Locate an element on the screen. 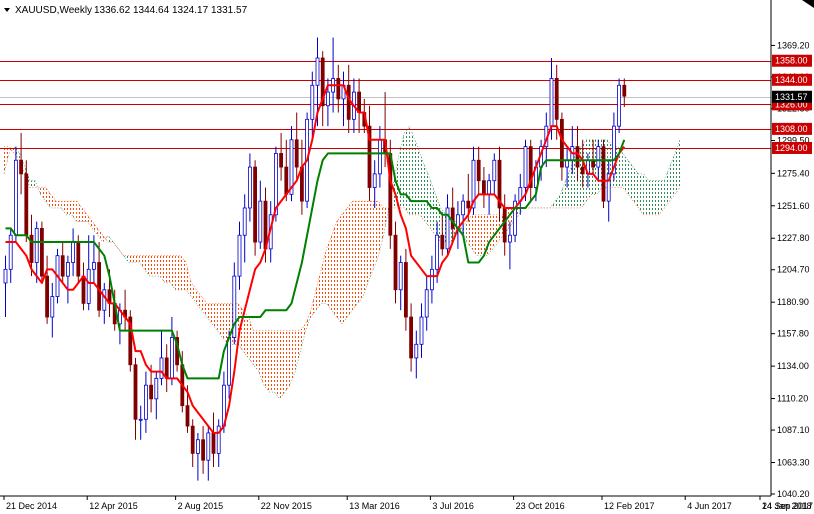 The height and width of the screenshot is (514, 814). dropdown-triangle-icon is located at coordinates (7, 10).